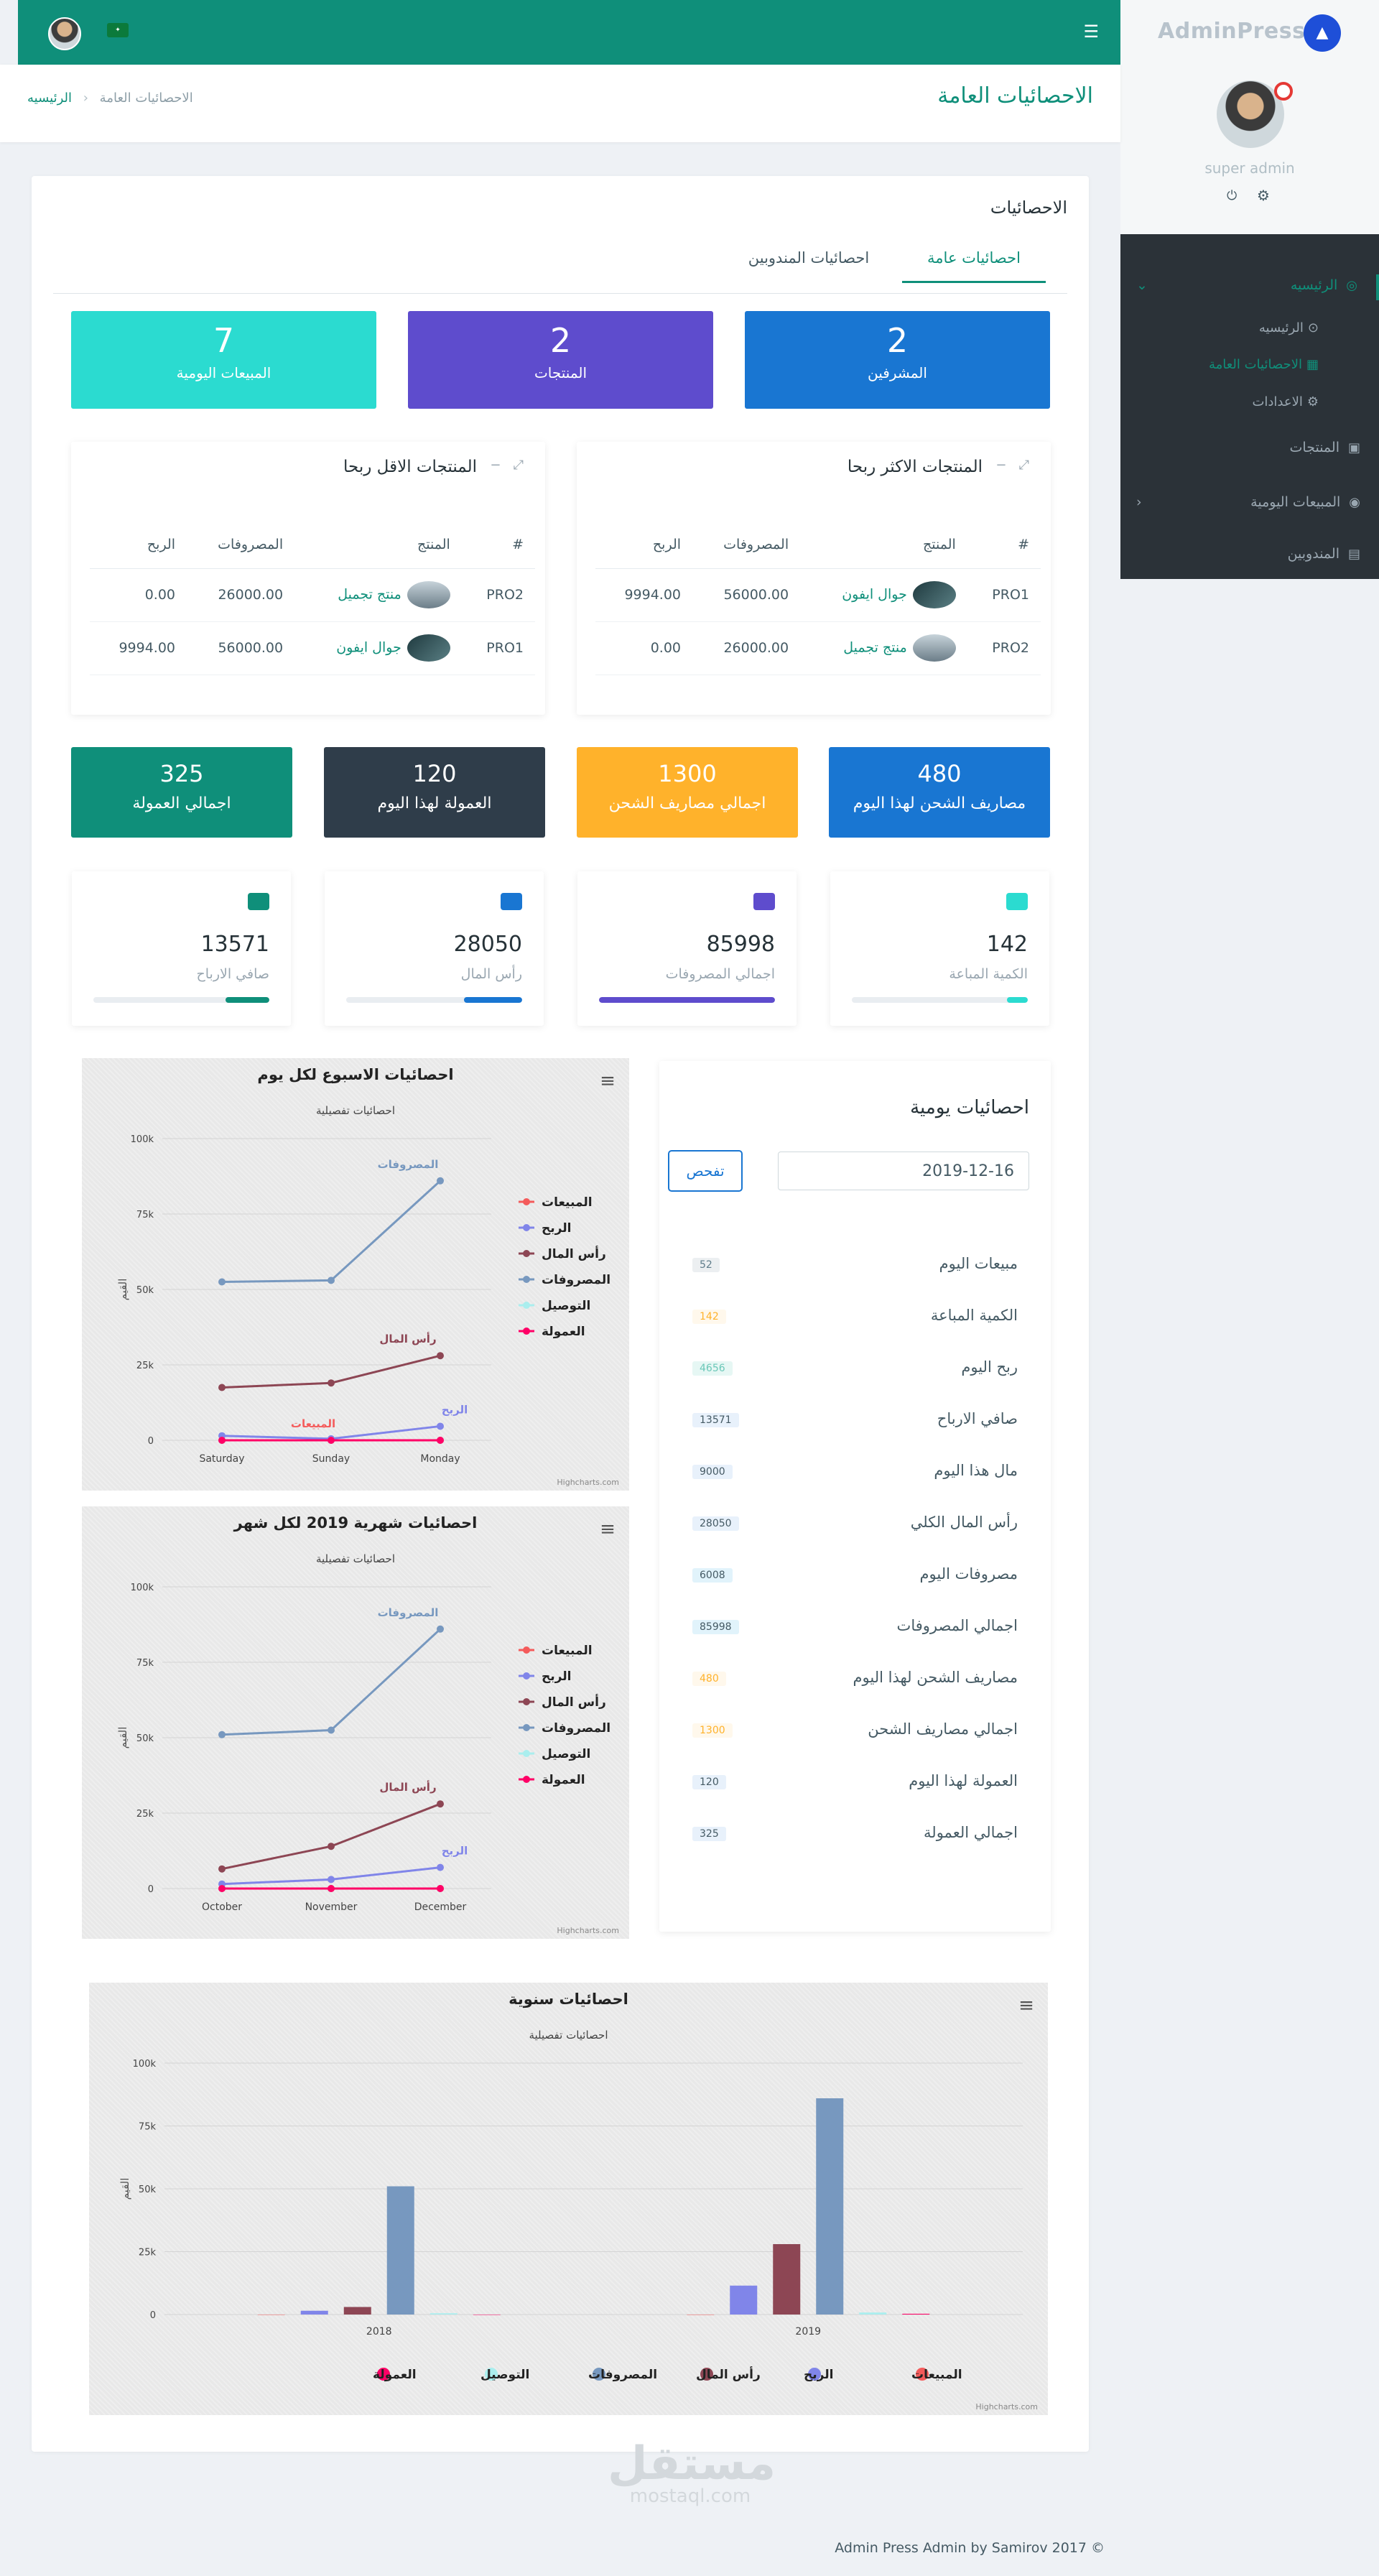 The width and height of the screenshot is (1379, 2576). I want to click on sidebar-subitem-general-stats: ▦ الاحصائيات العامة, so click(1249, 368).